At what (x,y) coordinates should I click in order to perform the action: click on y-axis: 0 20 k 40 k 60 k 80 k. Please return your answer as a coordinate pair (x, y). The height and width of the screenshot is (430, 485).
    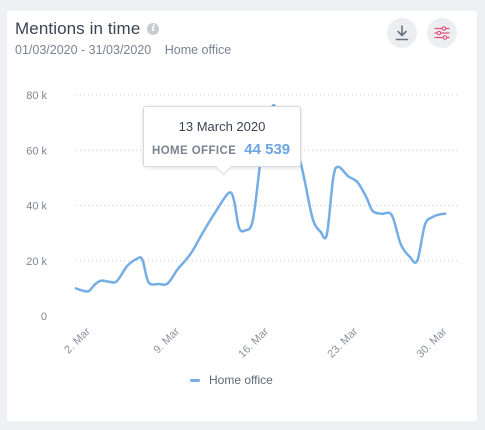
    Looking at the image, I should click on (36, 206).